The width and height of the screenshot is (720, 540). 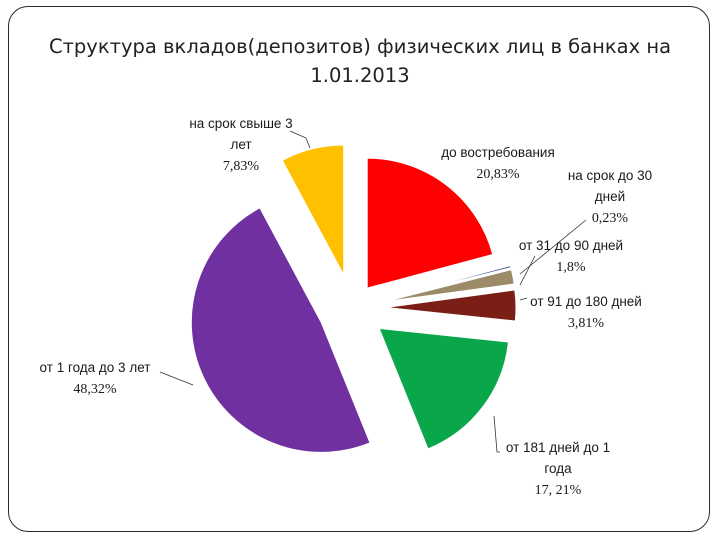 What do you see at coordinates (241, 166) in the screenshot?
I see `slice-value-label: 7,83%` at bounding box center [241, 166].